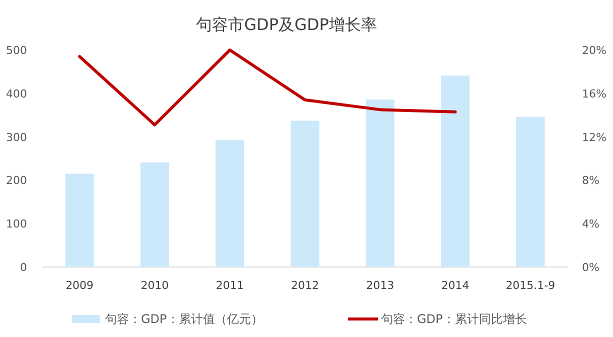  I want to click on legend-label: 句容：GDP：累计值（亿元）, so click(184, 319).